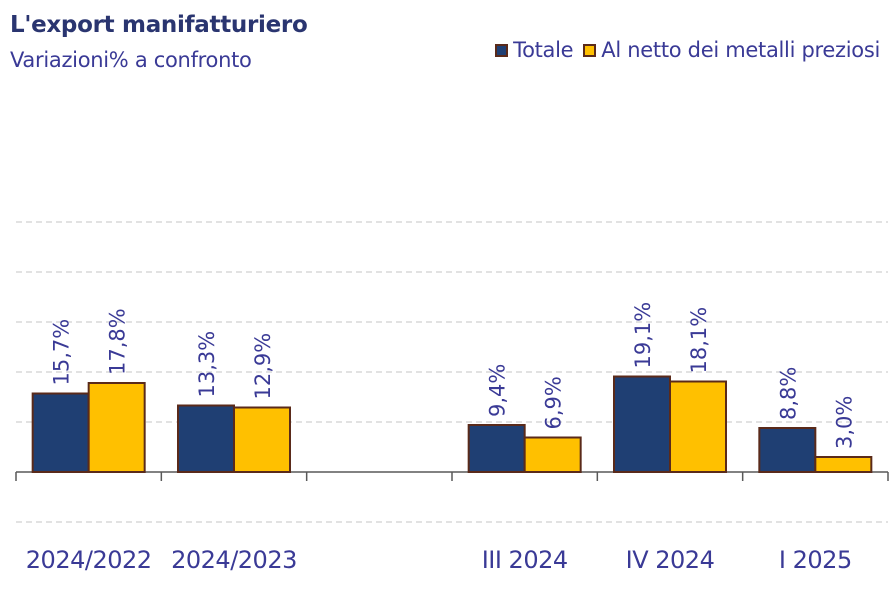  I want to click on data-label: 13,3%, so click(207, 364).